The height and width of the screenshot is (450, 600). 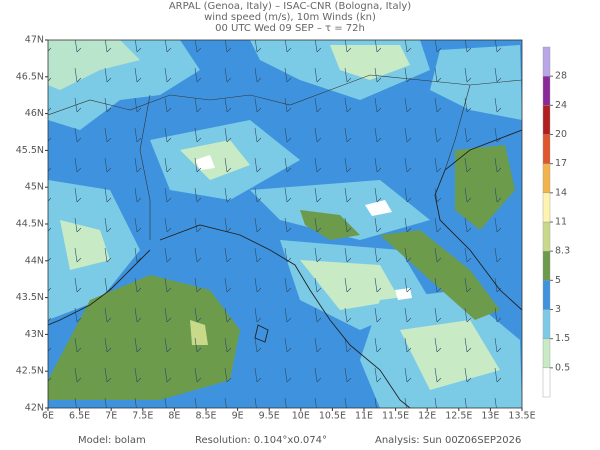 What do you see at coordinates (205, 416) in the screenshot?
I see `lon-tick-label: 8.5E` at bounding box center [205, 416].